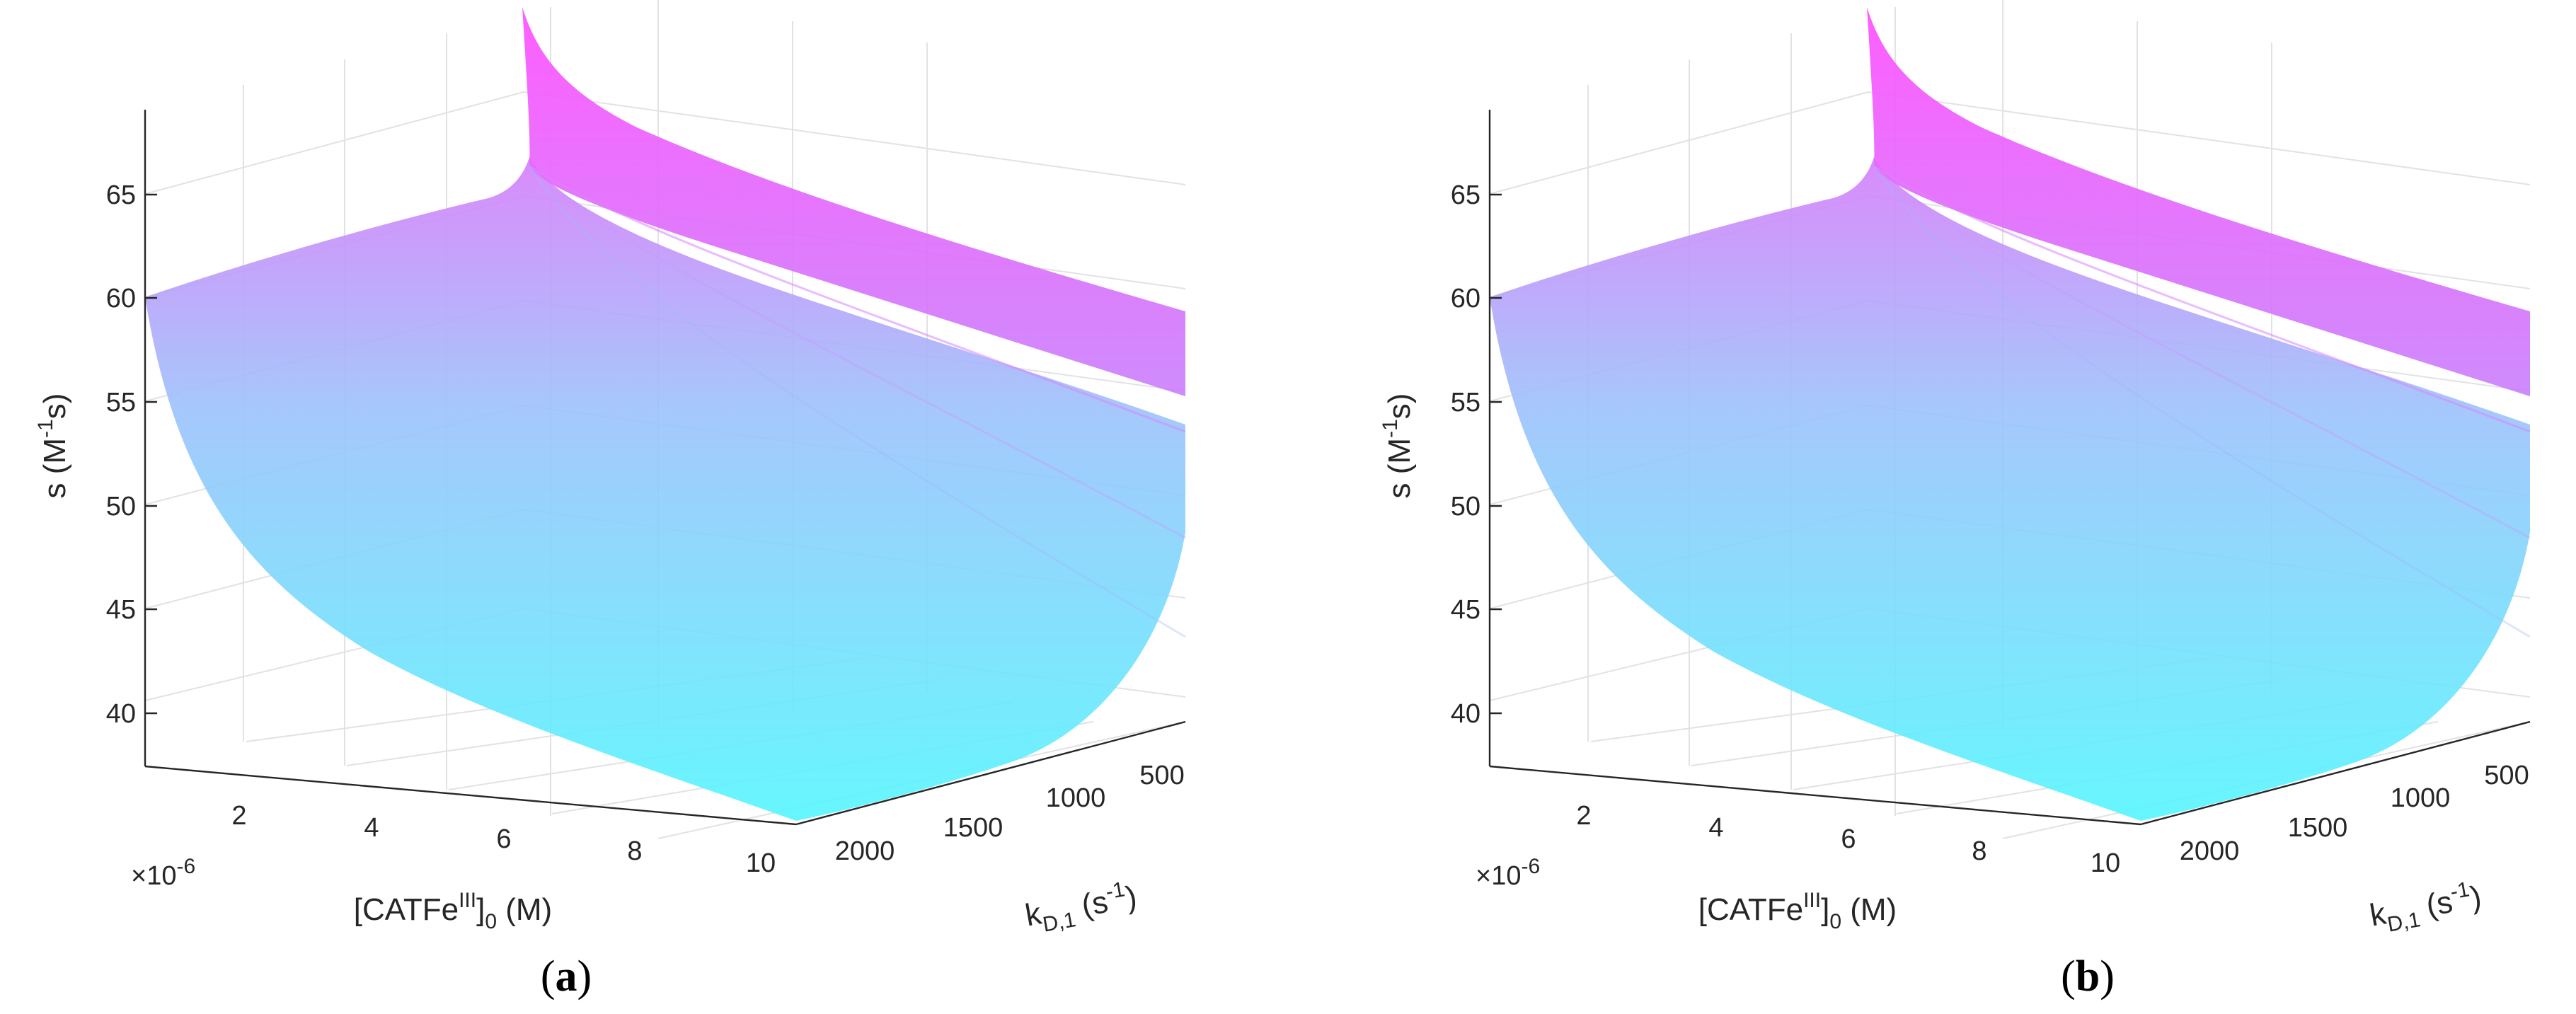 Image resolution: width=2576 pixels, height=1014 pixels. What do you see at coordinates (2088, 977) in the screenshot?
I see `panel-label: (b)` at bounding box center [2088, 977].